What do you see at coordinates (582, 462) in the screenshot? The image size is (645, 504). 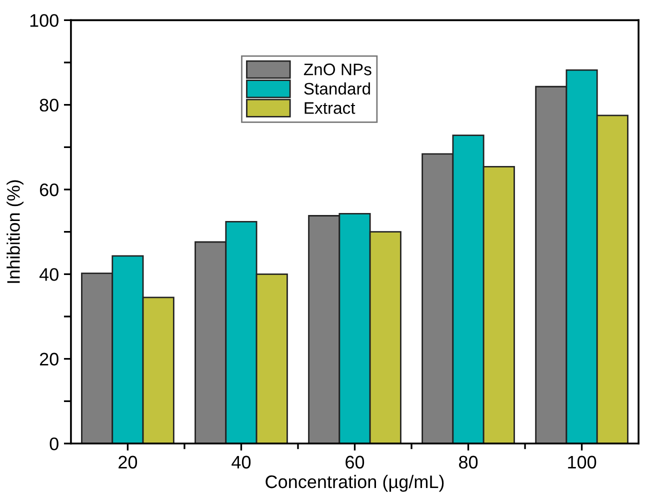 I see `x-tick-label: 100` at bounding box center [582, 462].